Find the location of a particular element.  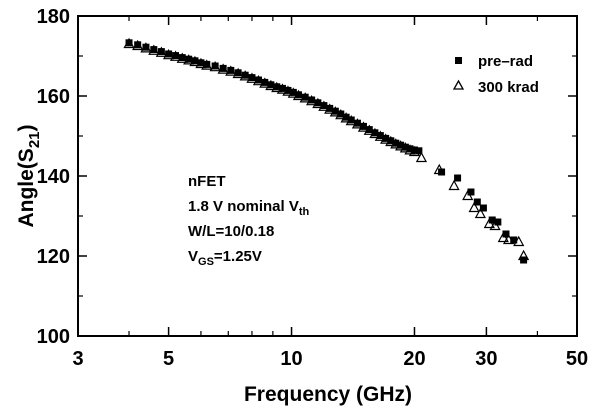

annotation-line-4: VGS=1.25V is located at coordinates (225, 258).